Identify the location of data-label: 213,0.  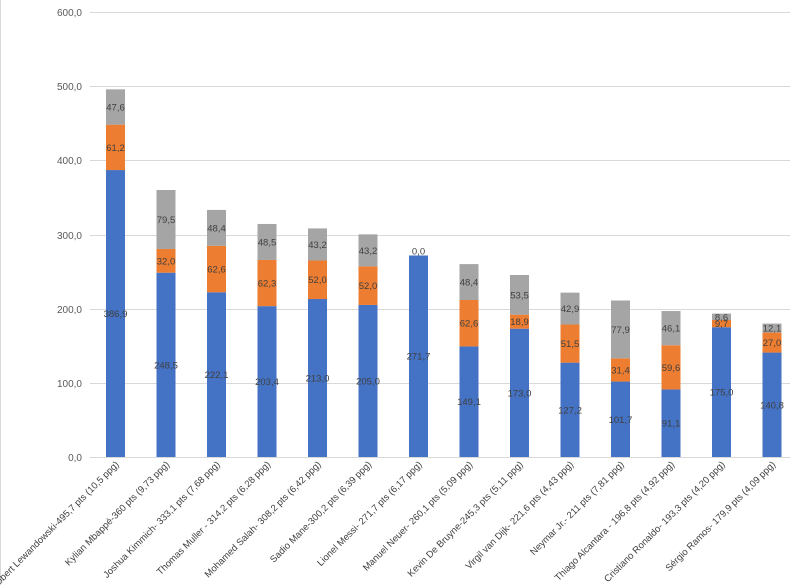
(318, 379).